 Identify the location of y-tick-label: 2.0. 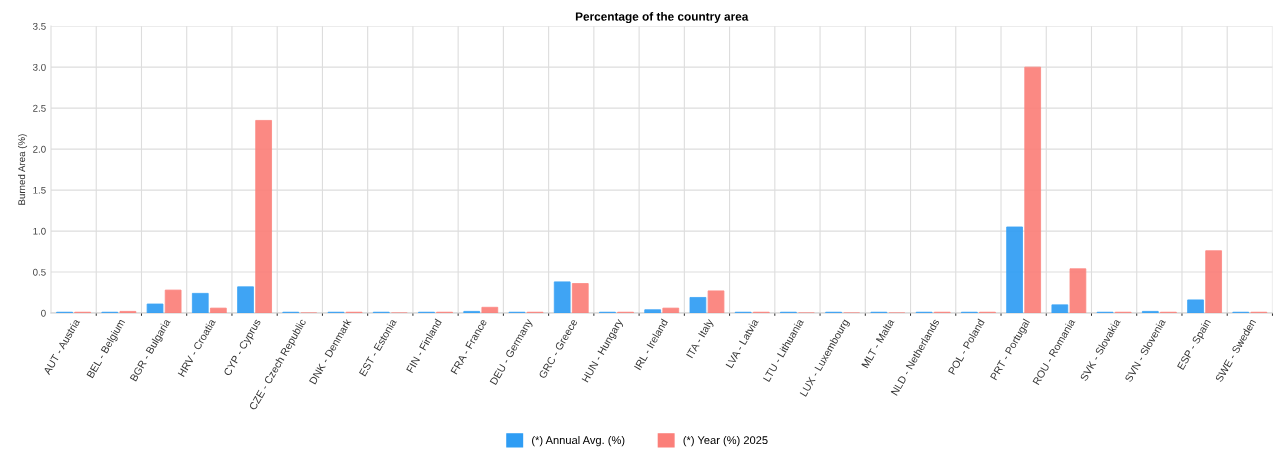
(39, 149).